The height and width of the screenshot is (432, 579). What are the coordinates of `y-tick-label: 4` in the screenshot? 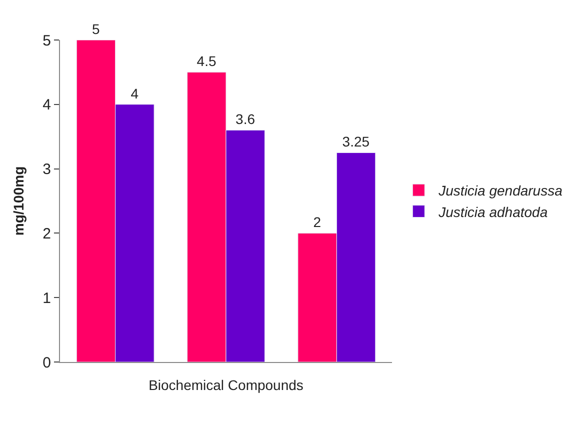 It's located at (46, 105).